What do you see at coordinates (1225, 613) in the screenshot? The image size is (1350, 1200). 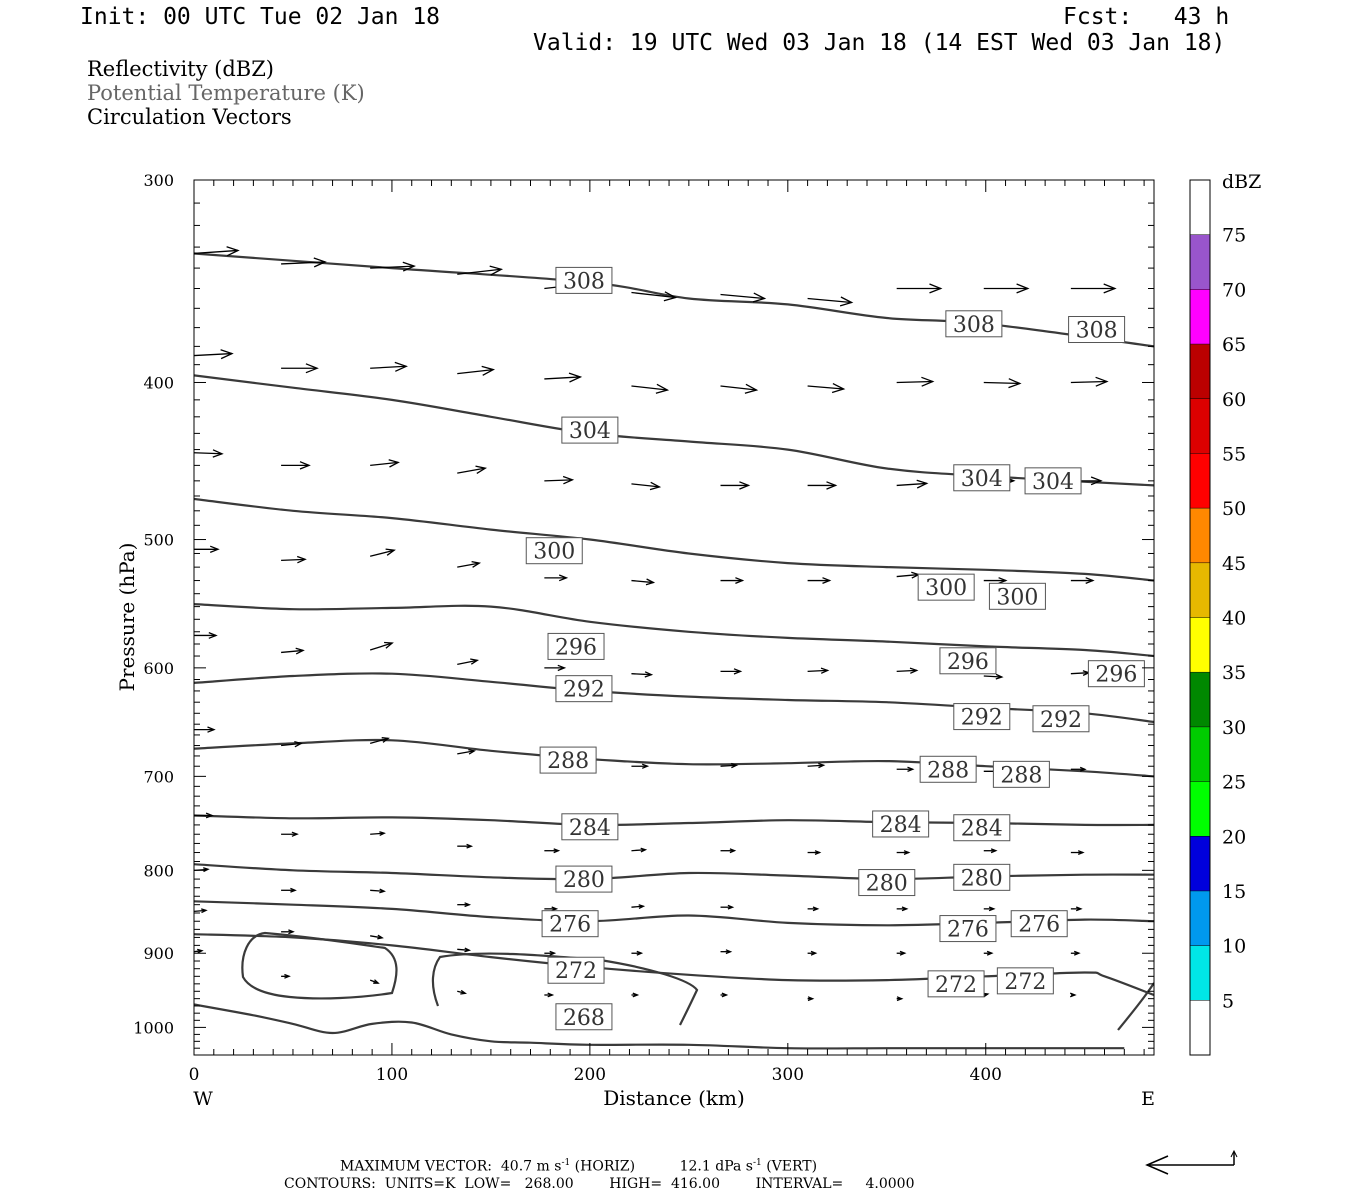 I see `colorbar: 5 10 15 20 25 30 35 40 45 50 55 60 65 70 75 dBZ` at bounding box center [1225, 613].